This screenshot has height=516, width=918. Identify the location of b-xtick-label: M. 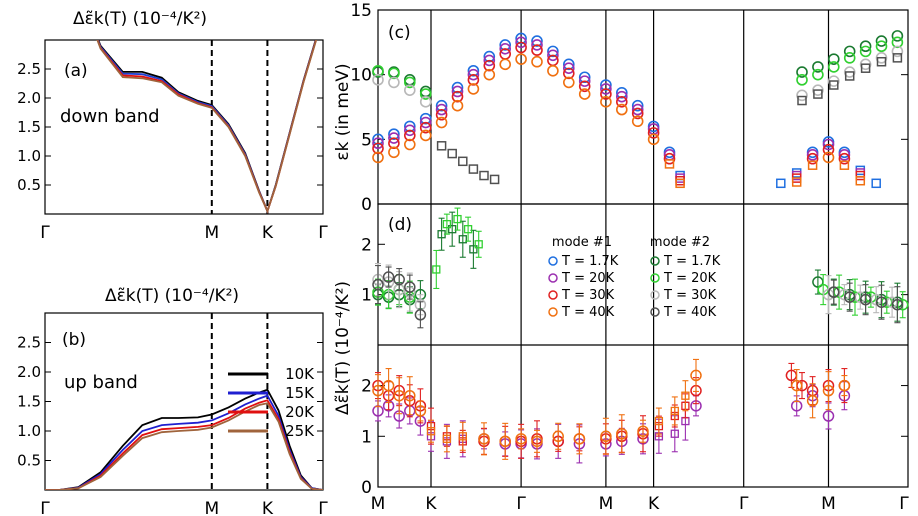
(211, 507).